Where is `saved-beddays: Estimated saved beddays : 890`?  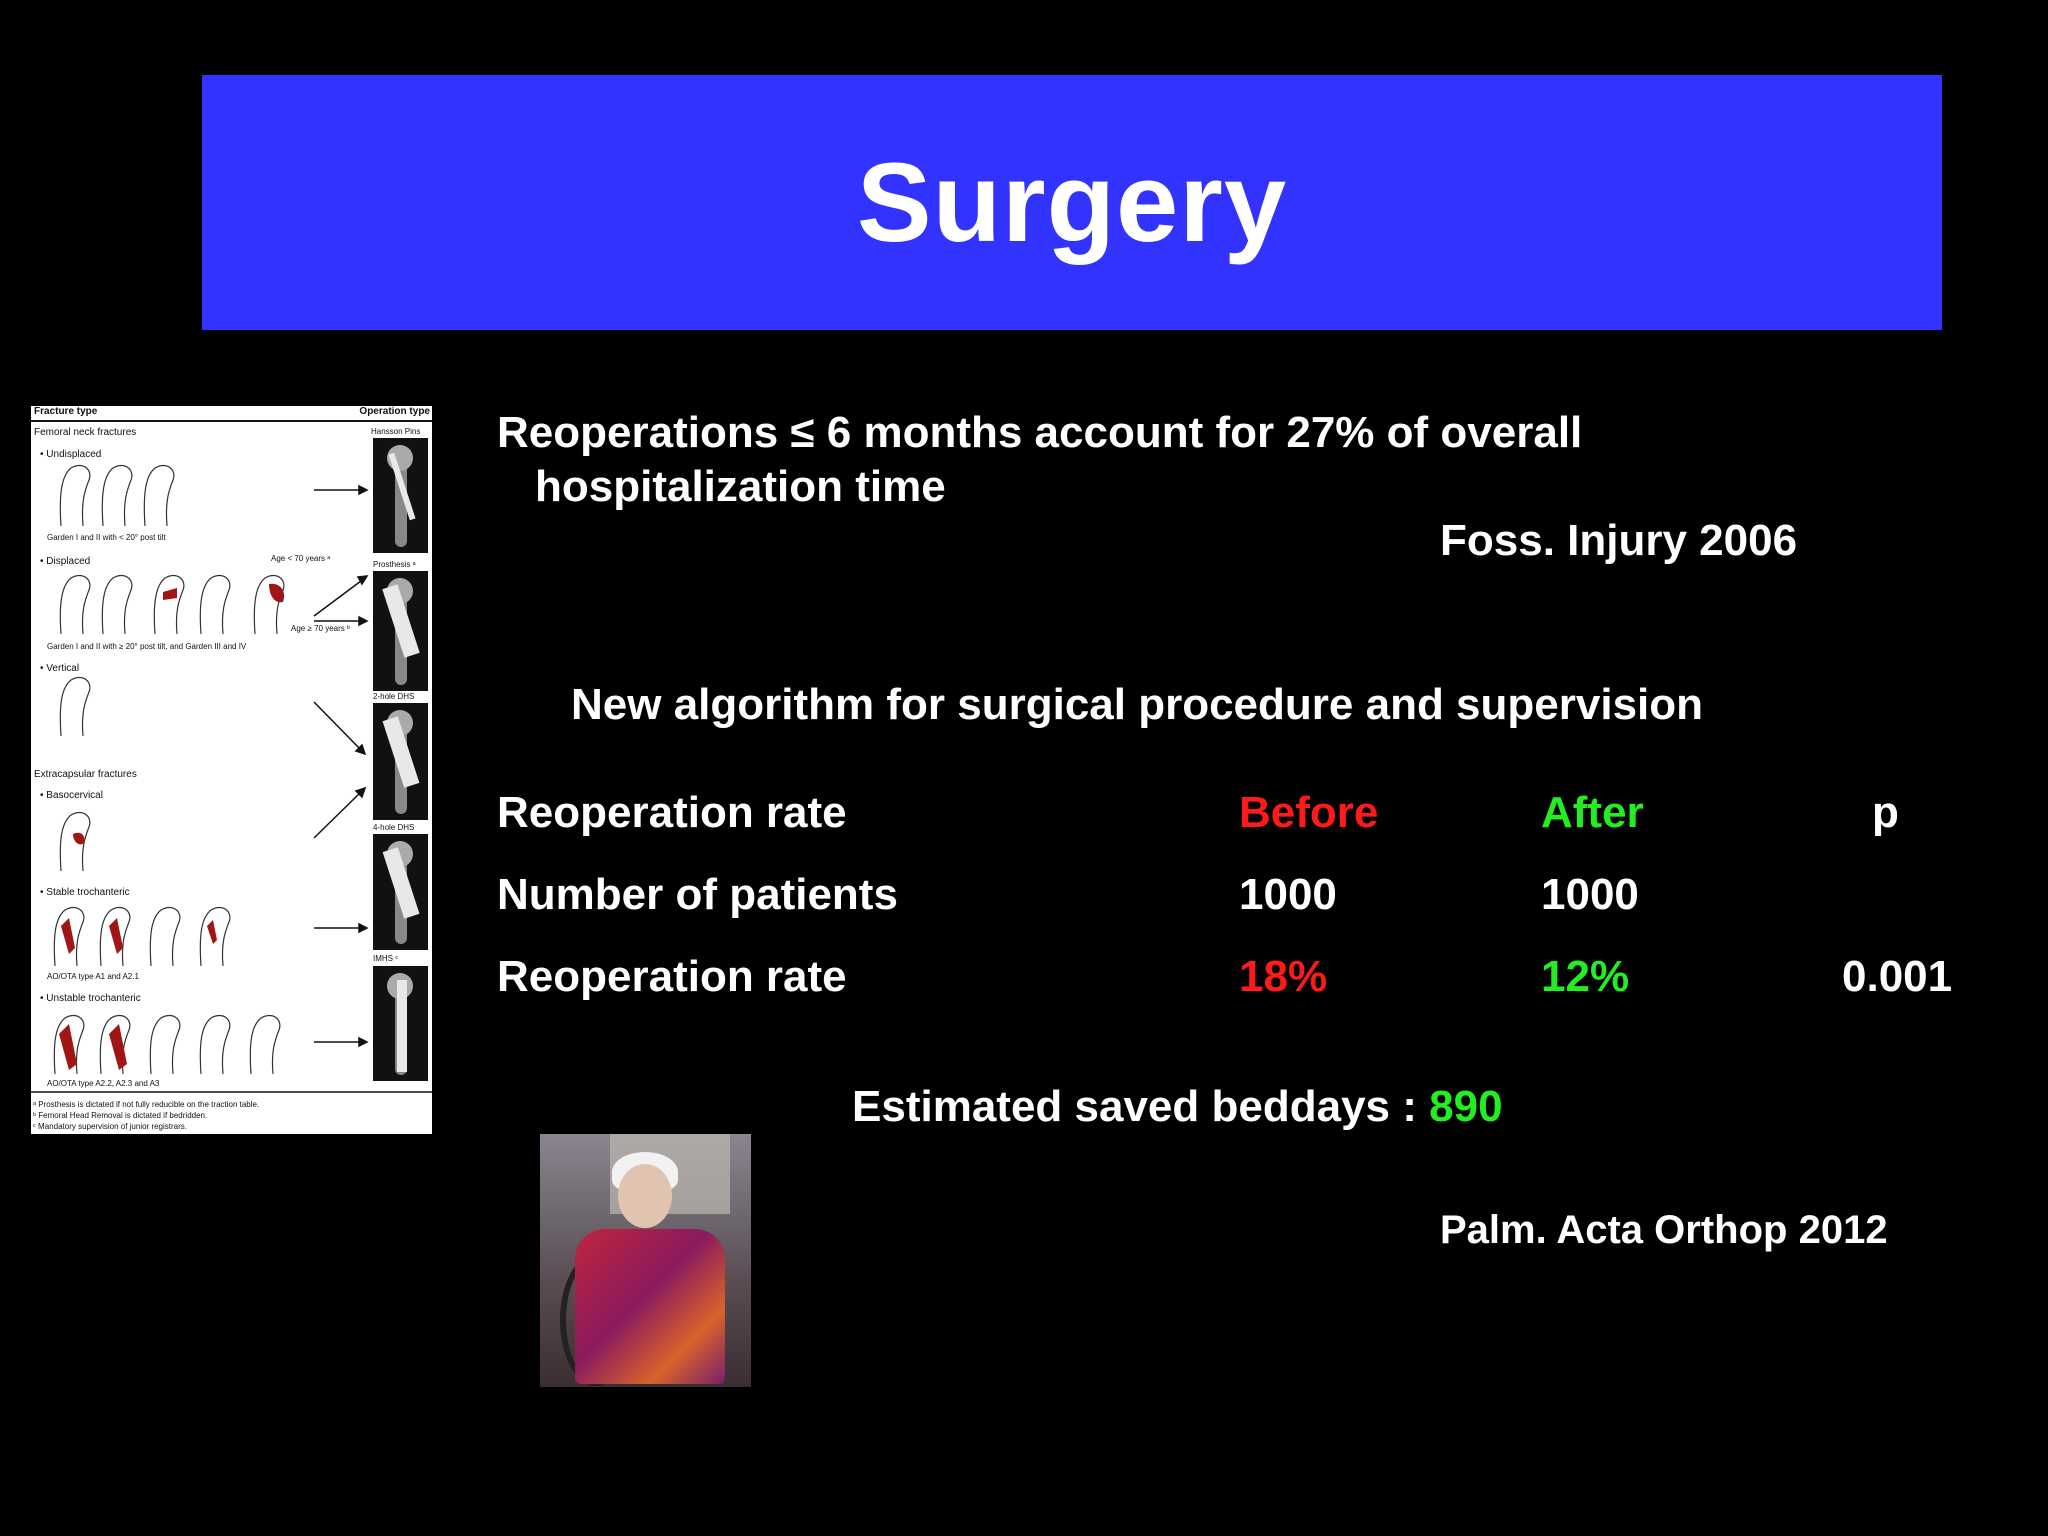
saved-beddays: Estimated saved beddays : 890 is located at coordinates (1177, 1107).